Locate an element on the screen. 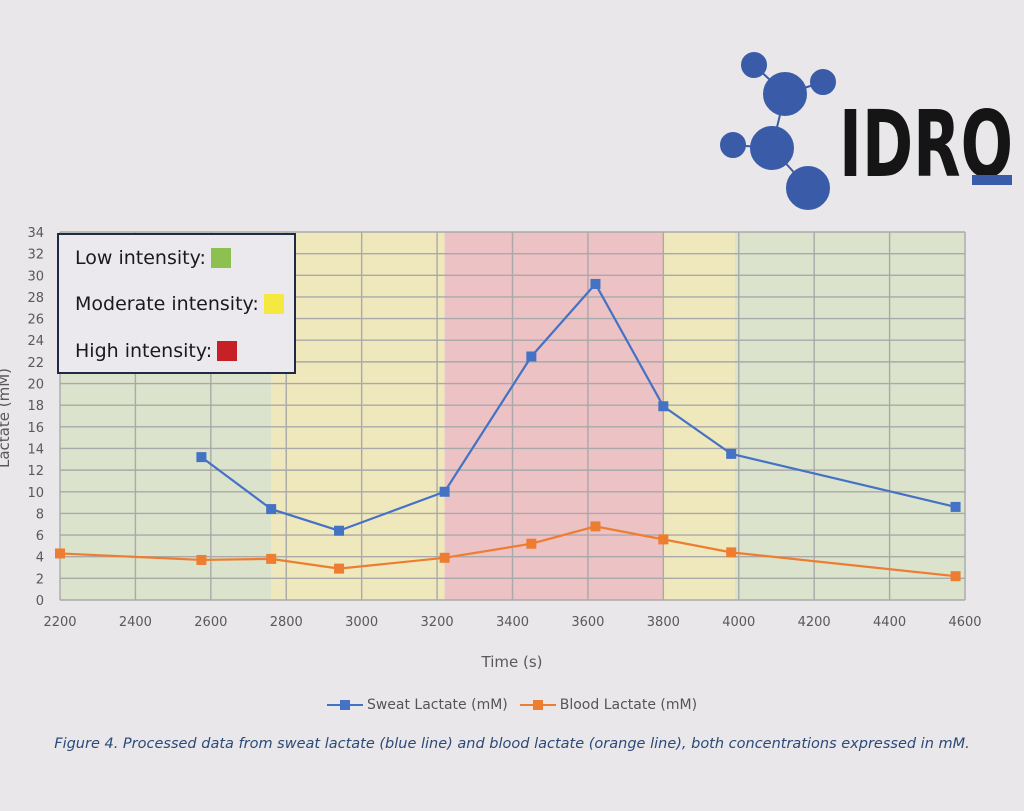  blood-lactate-line is located at coordinates (507, 551).